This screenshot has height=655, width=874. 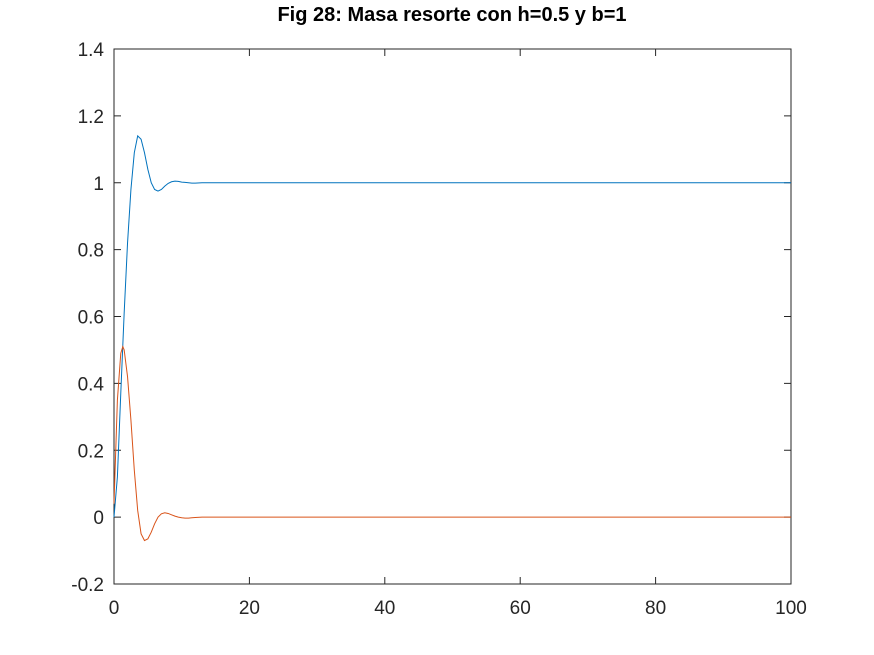 I want to click on y-tick-label: -0.2, so click(x=87, y=585).